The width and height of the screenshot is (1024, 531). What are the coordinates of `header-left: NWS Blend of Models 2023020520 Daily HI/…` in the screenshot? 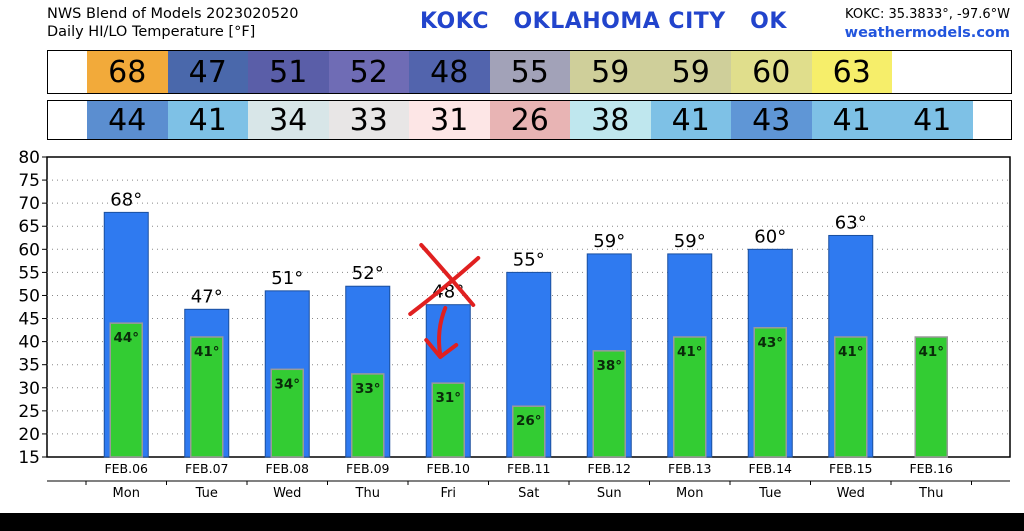 It's located at (172, 23).